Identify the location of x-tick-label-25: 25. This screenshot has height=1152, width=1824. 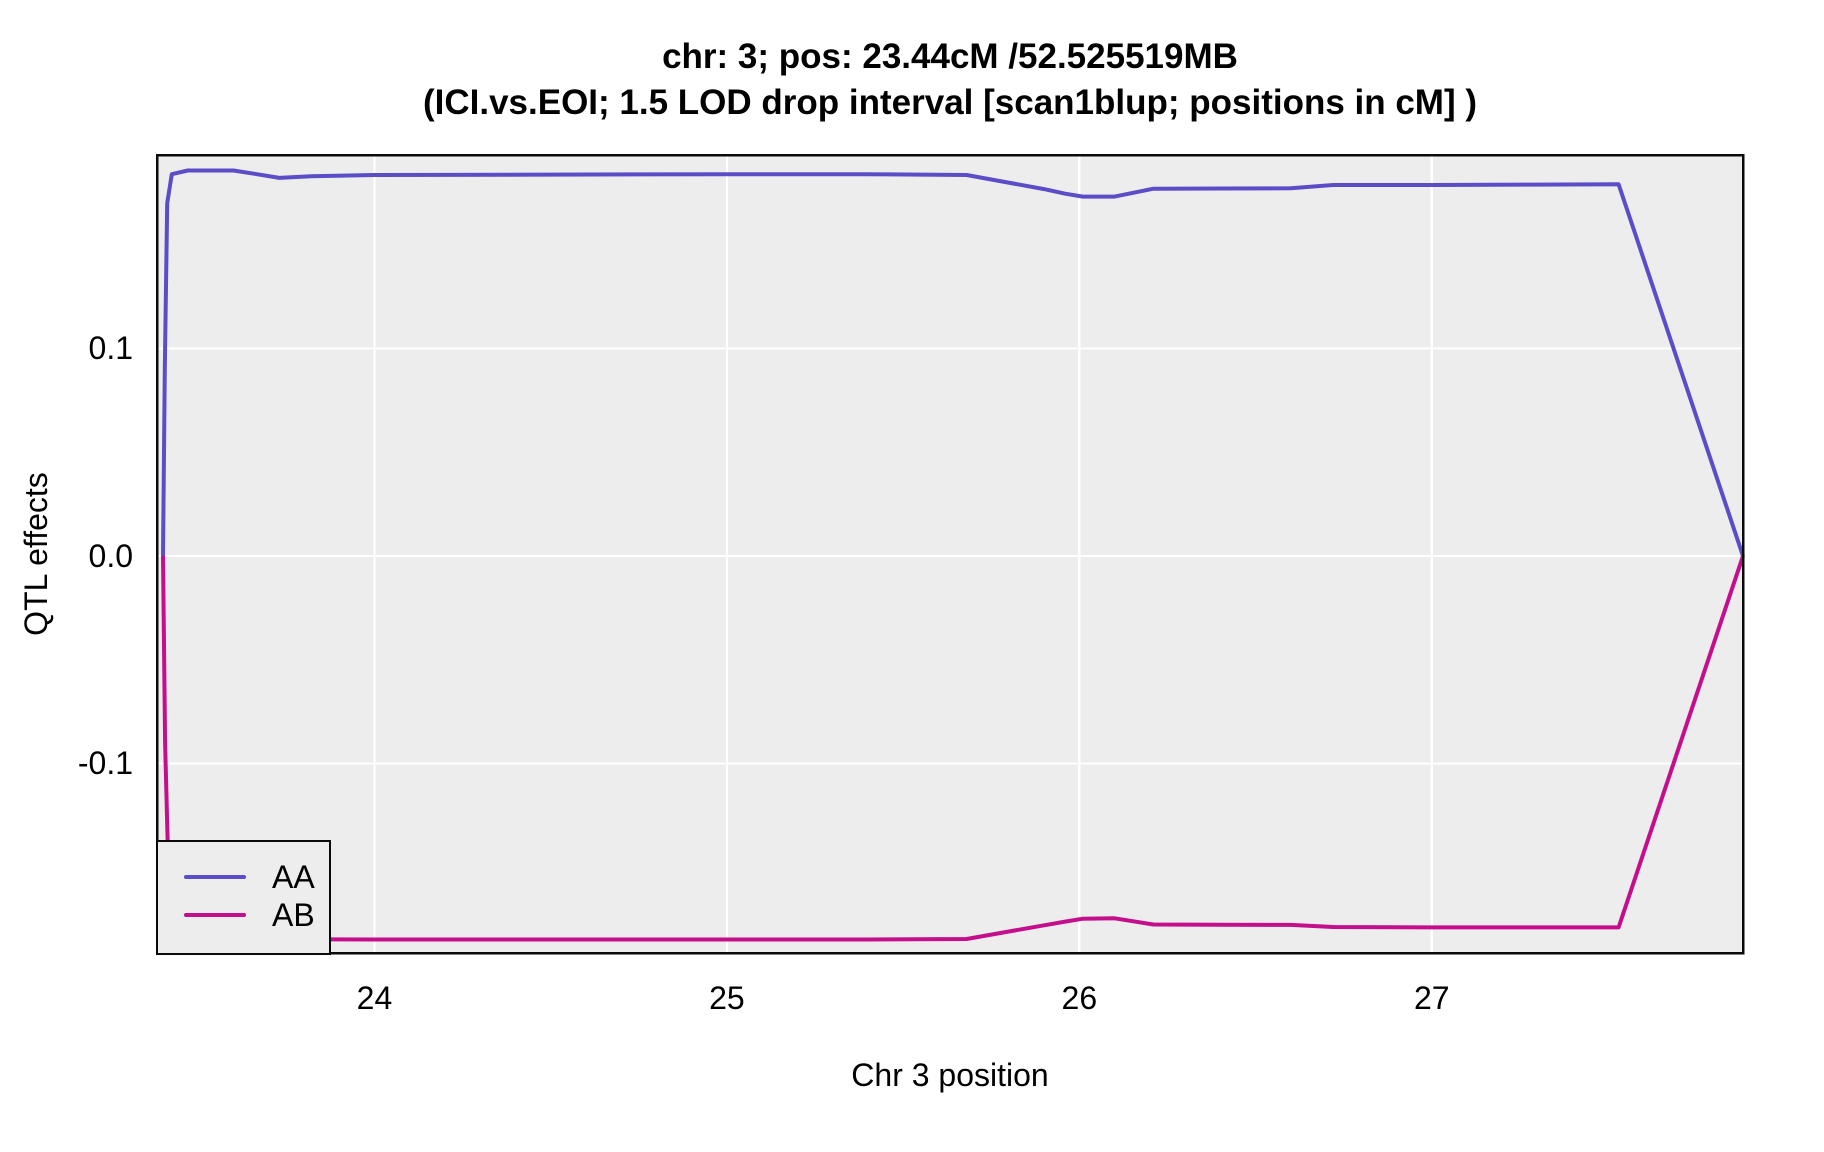
(727, 998).